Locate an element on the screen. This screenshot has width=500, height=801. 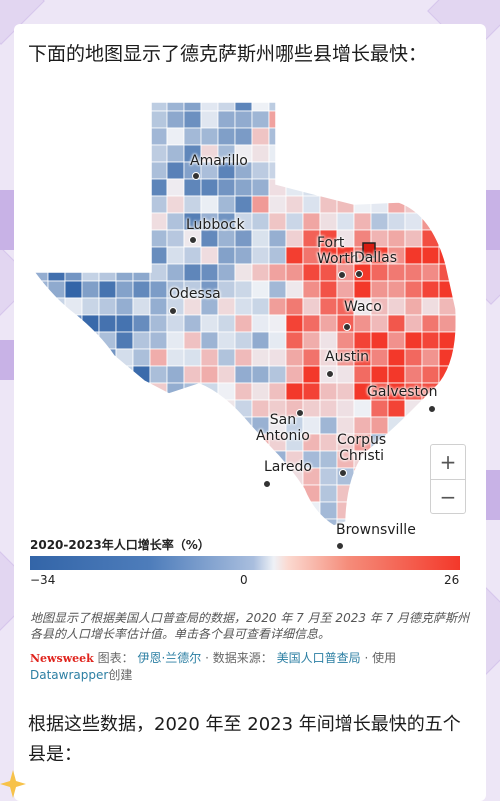
datawrapper-link: Datawrapper is located at coordinates (69, 675).